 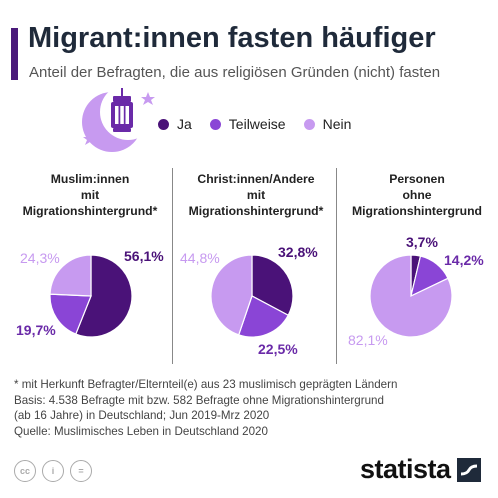 I want to click on accent-bar, so click(x=14, y=54).